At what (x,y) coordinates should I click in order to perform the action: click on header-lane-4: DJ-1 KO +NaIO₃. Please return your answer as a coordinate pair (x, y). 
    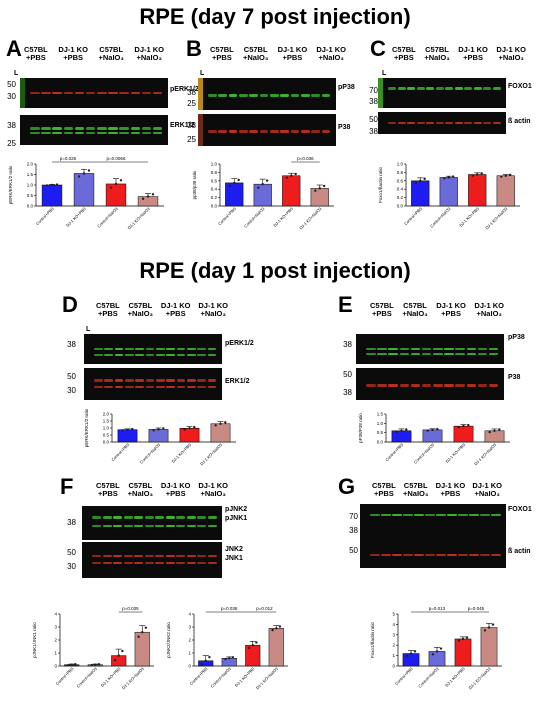
    Looking at the image, I should click on (489, 309).